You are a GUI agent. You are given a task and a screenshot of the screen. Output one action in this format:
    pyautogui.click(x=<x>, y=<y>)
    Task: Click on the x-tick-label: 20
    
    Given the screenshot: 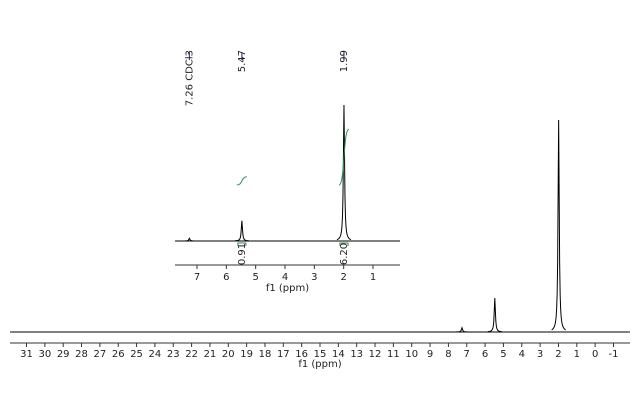 What is the action you would take?
    pyautogui.click(x=228, y=354)
    